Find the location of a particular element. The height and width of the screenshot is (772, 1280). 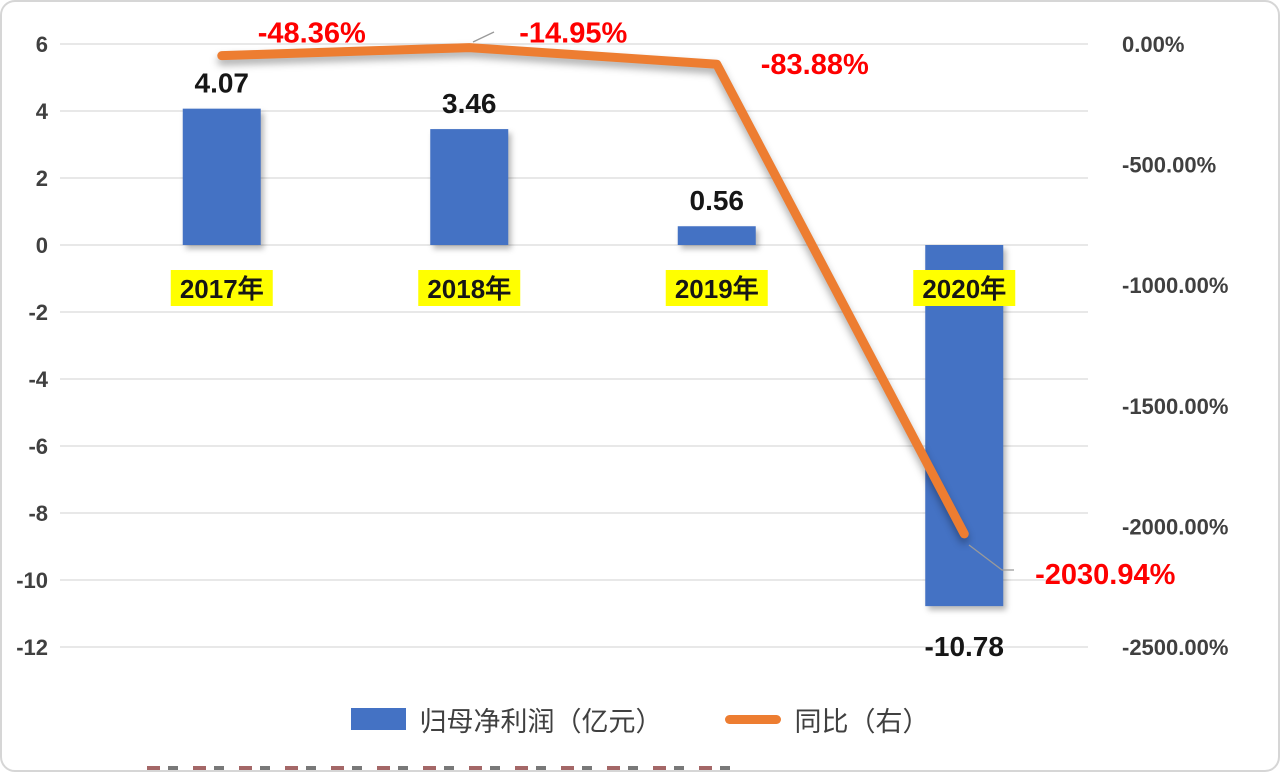

legend-item-yoy: 同比（右） is located at coordinates (827, 719).